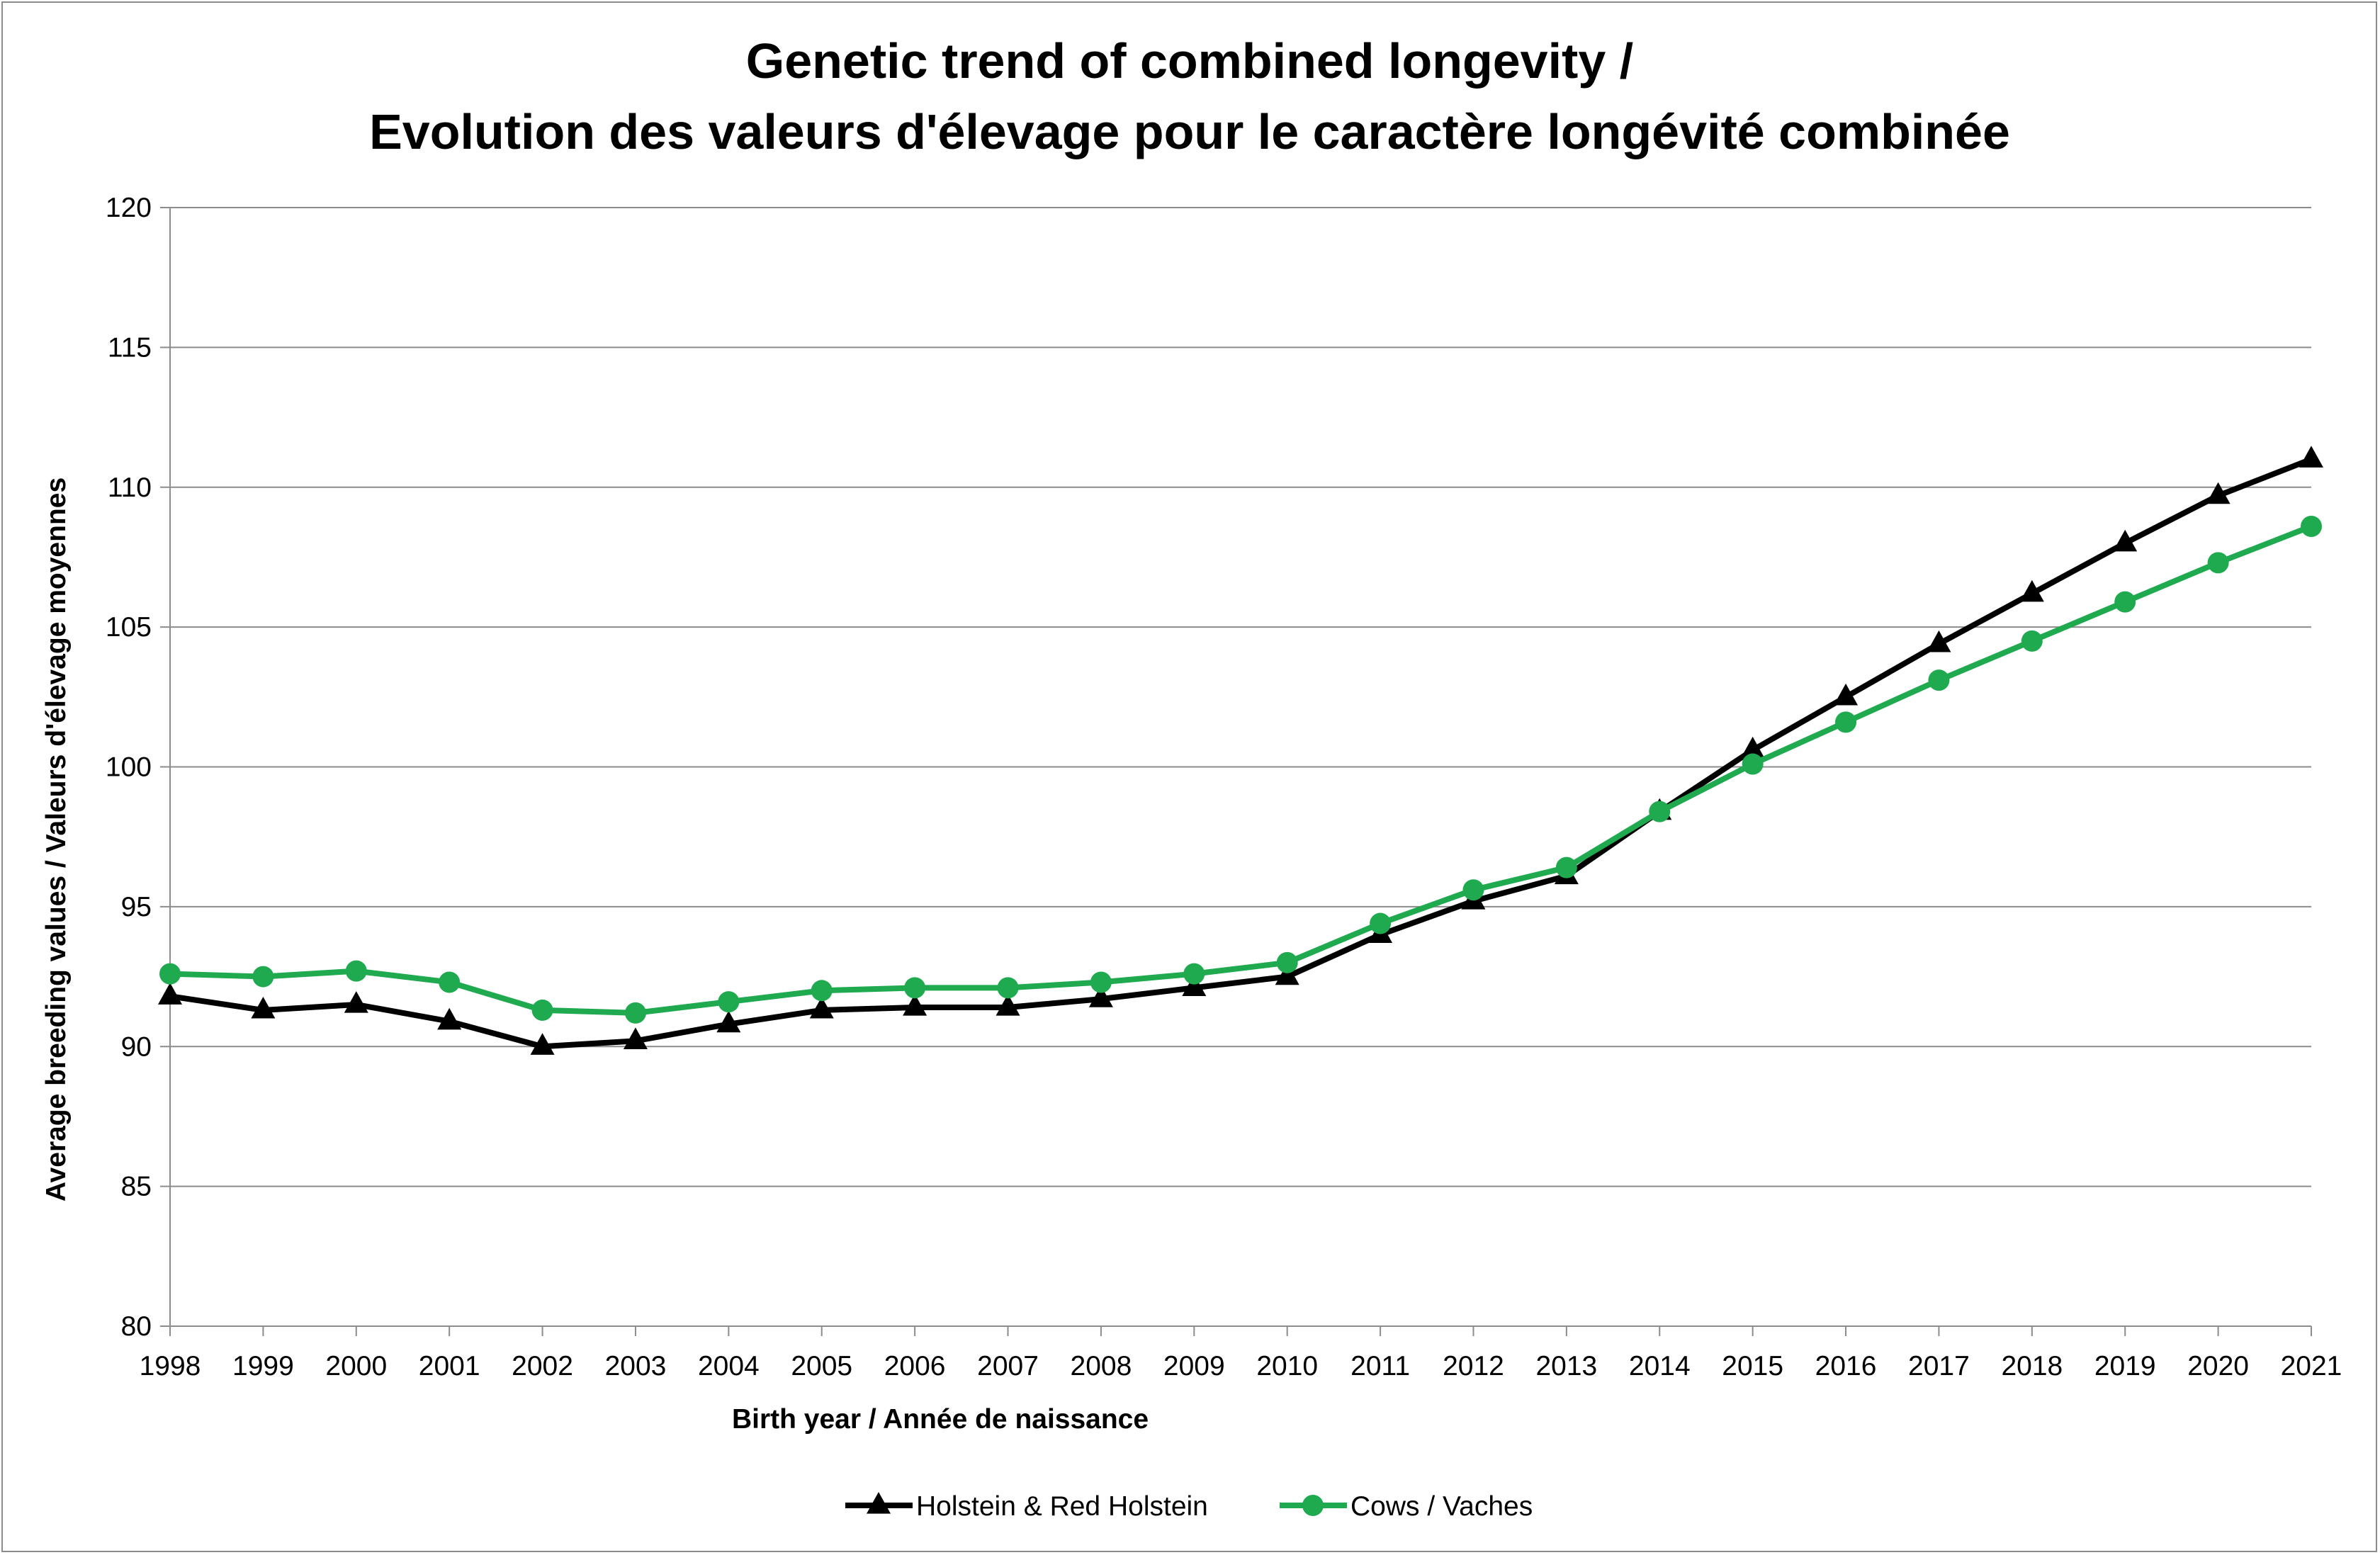 The height and width of the screenshot is (1555, 2380). Describe the element at coordinates (136, 1187) in the screenshot. I see `y-tick-label: 85` at that location.